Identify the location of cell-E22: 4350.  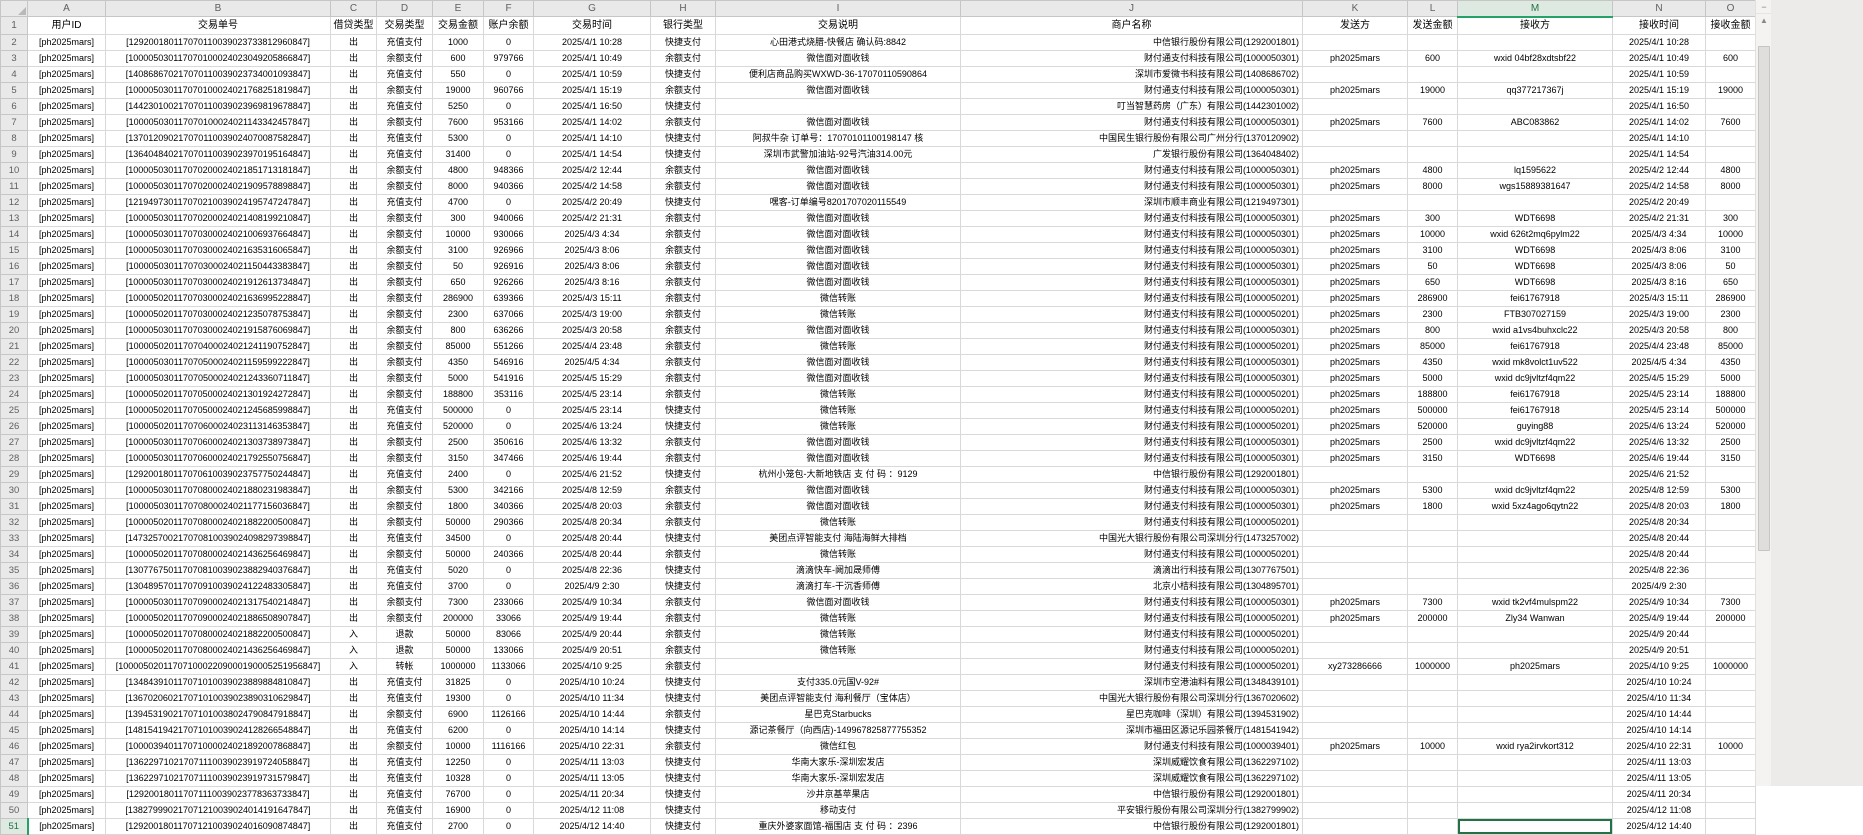
(458, 362).